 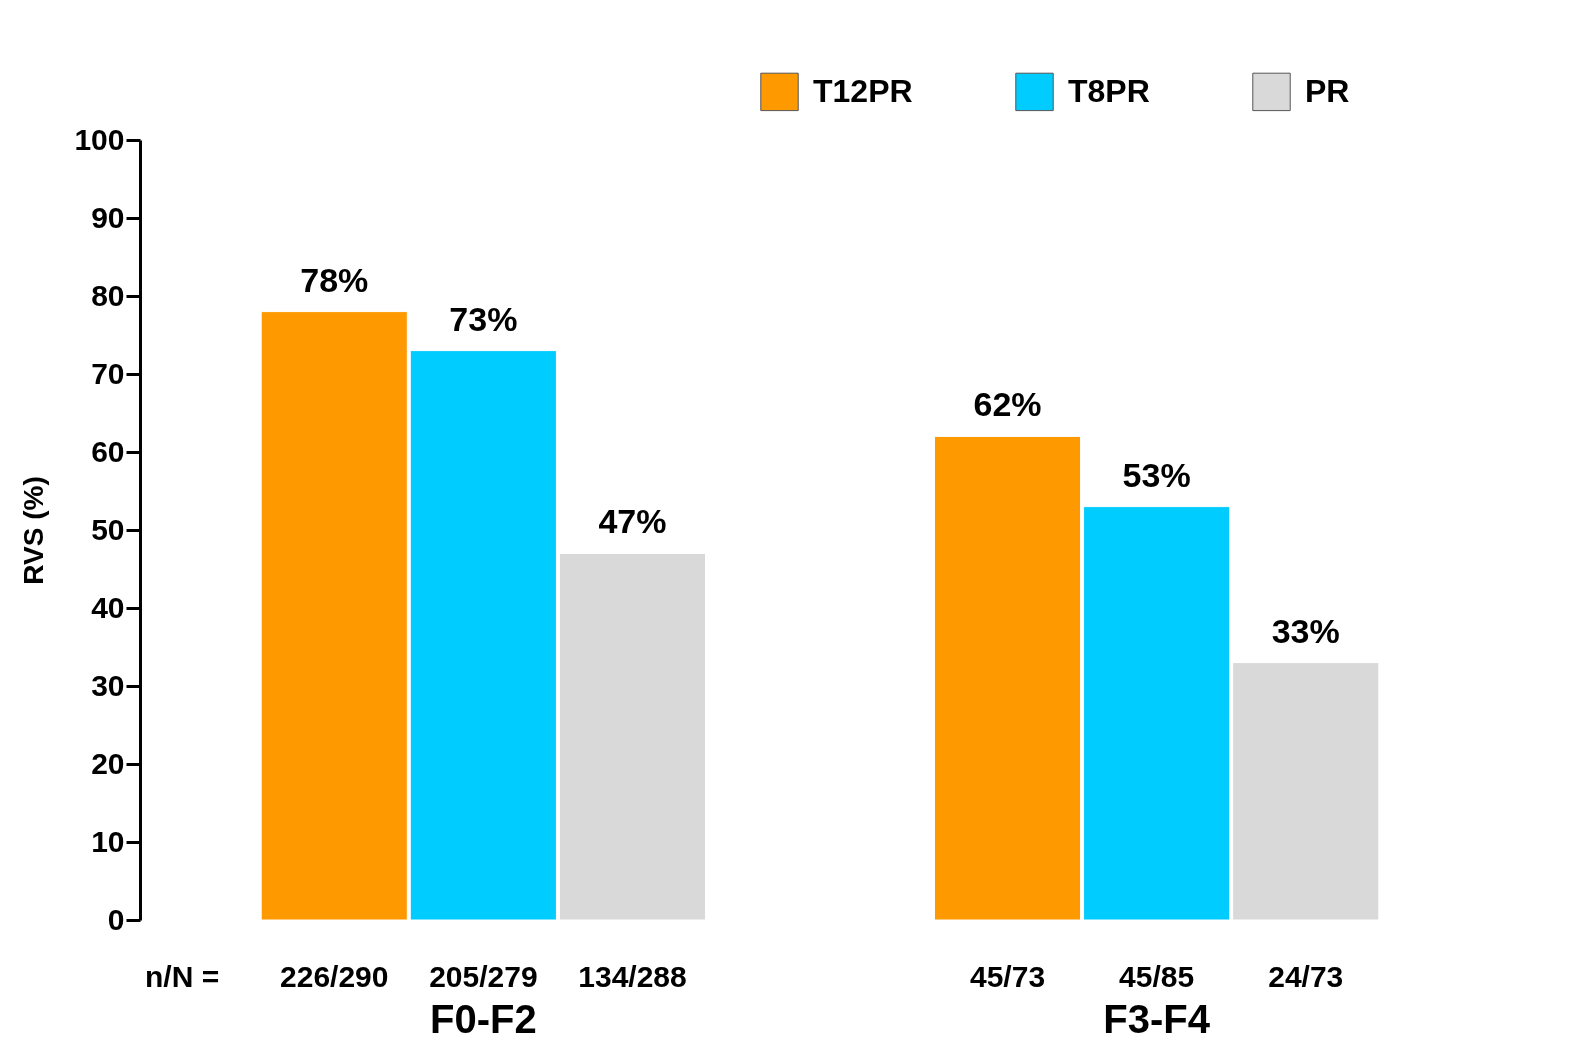 I want to click on x-tick-label: F3-F4, so click(x=1157, y=1018).